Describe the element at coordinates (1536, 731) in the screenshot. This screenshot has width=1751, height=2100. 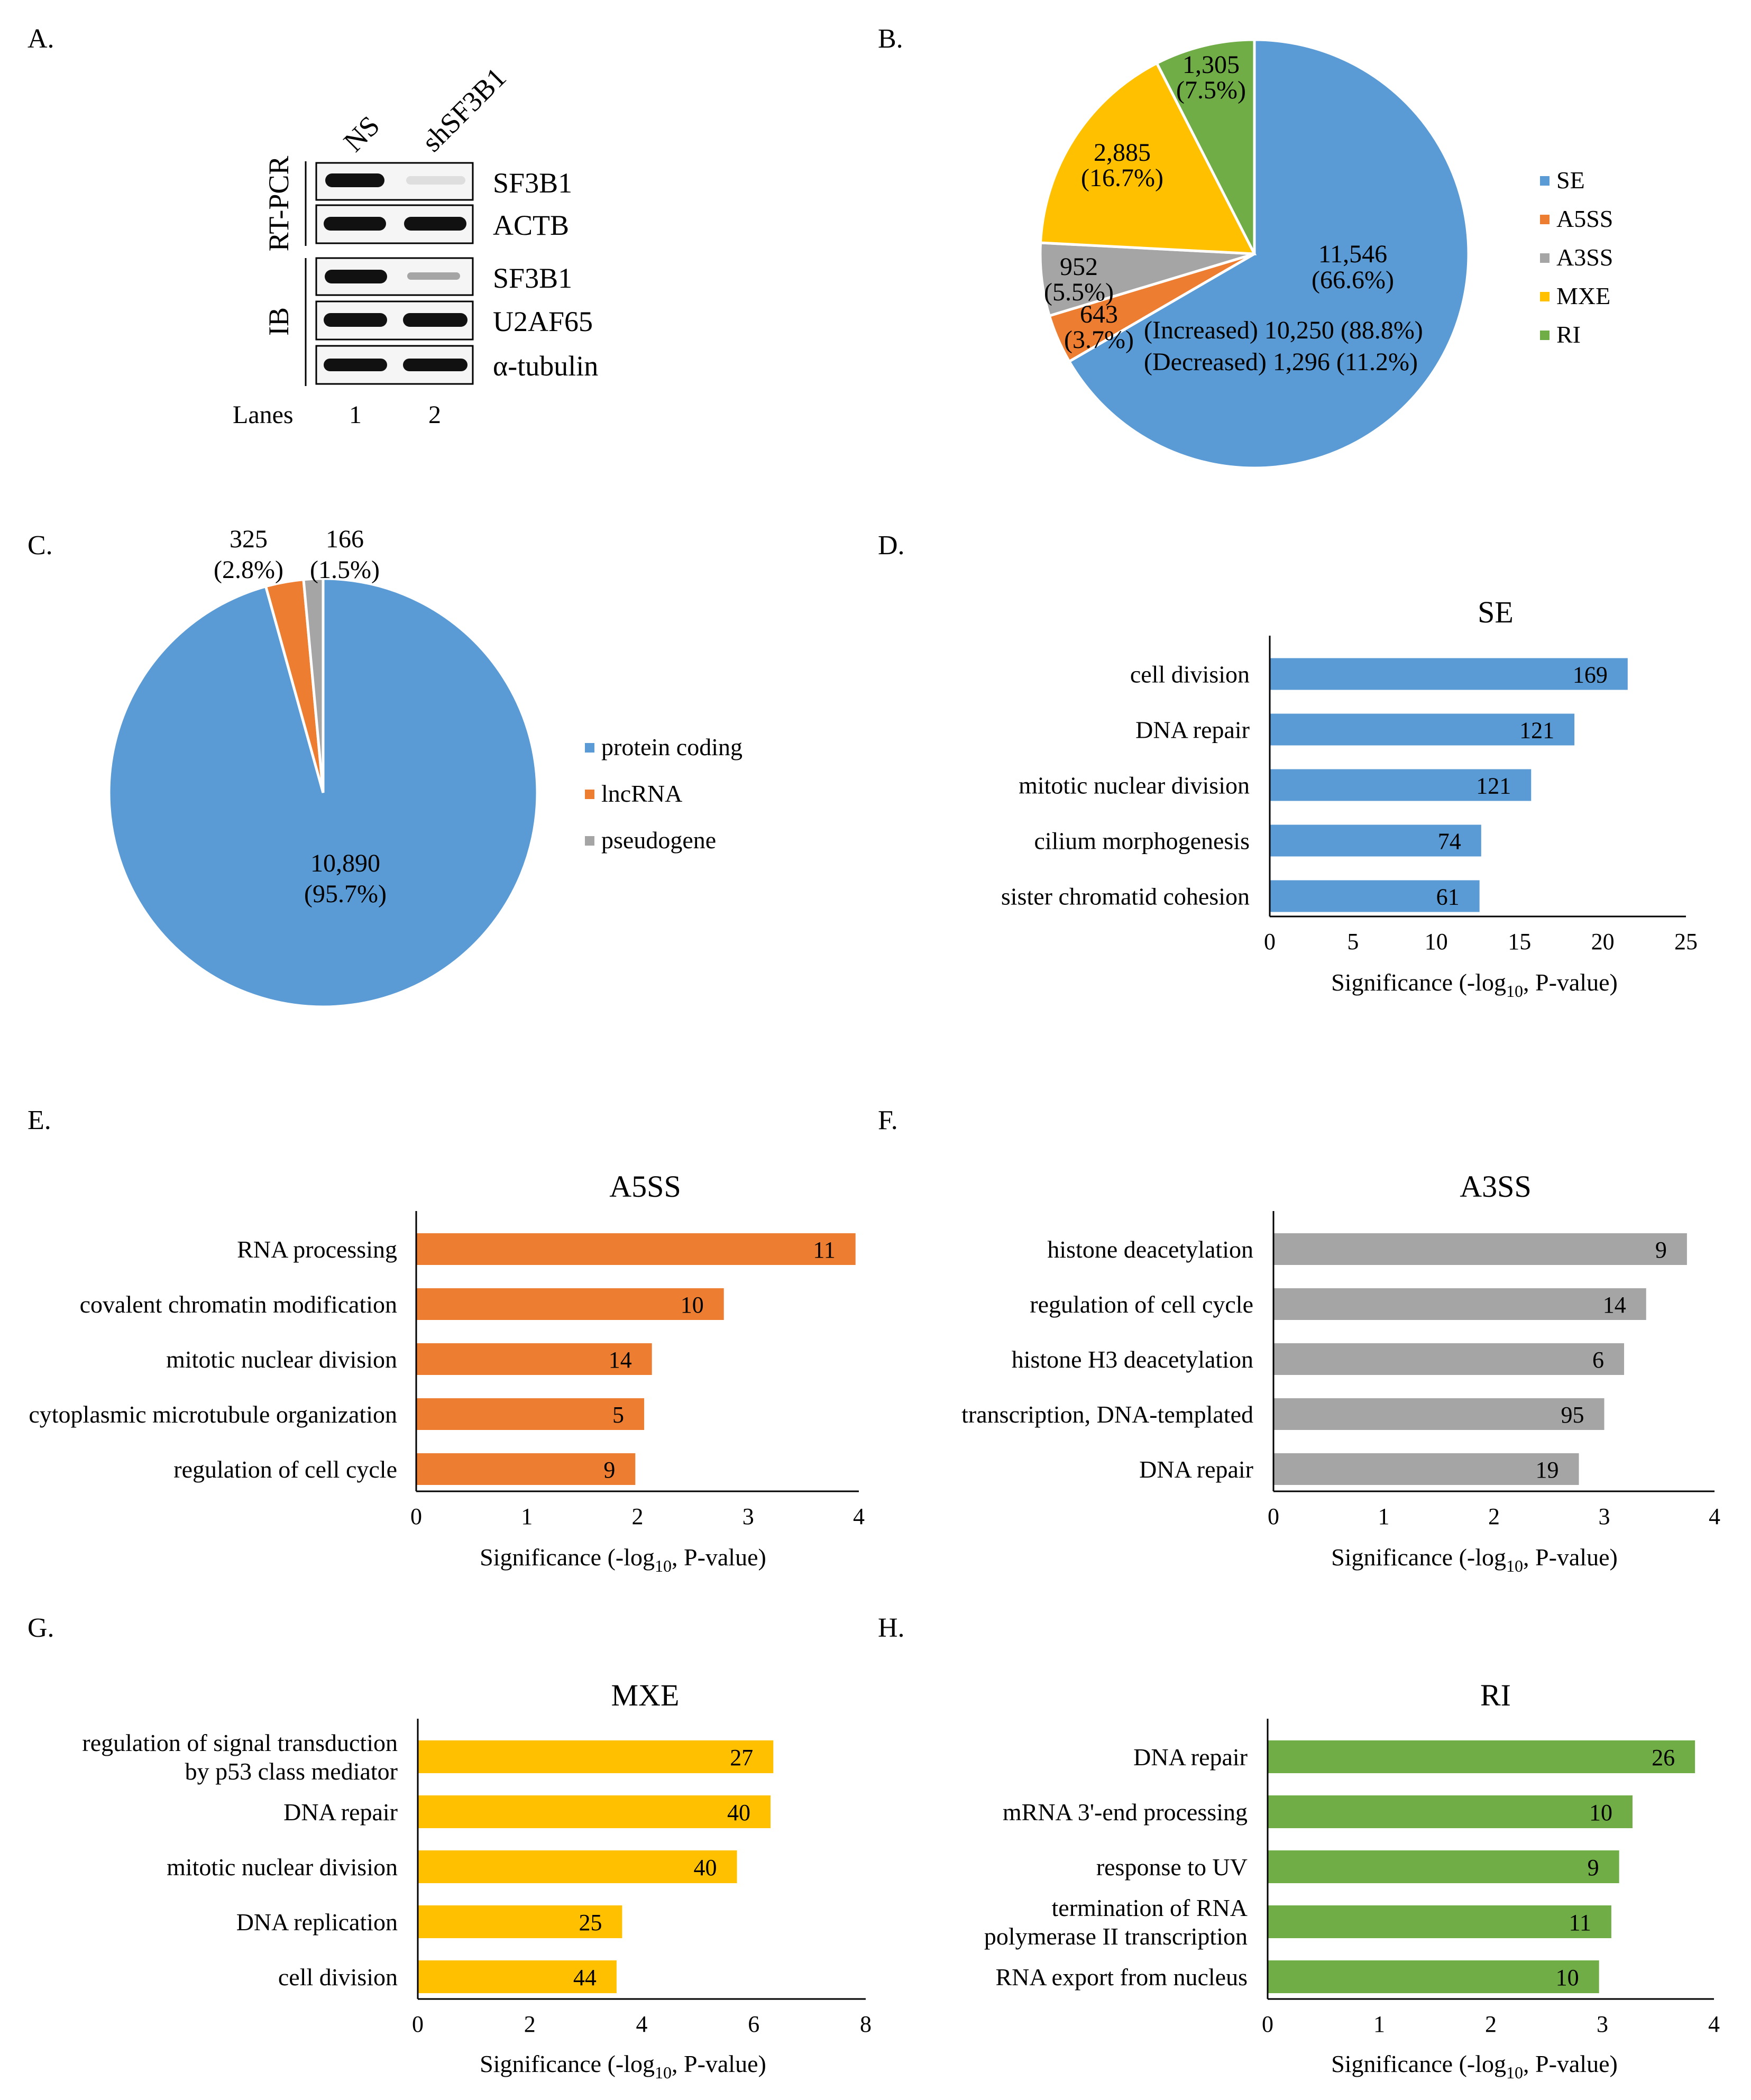
I see `bar-value-label: 121` at that location.